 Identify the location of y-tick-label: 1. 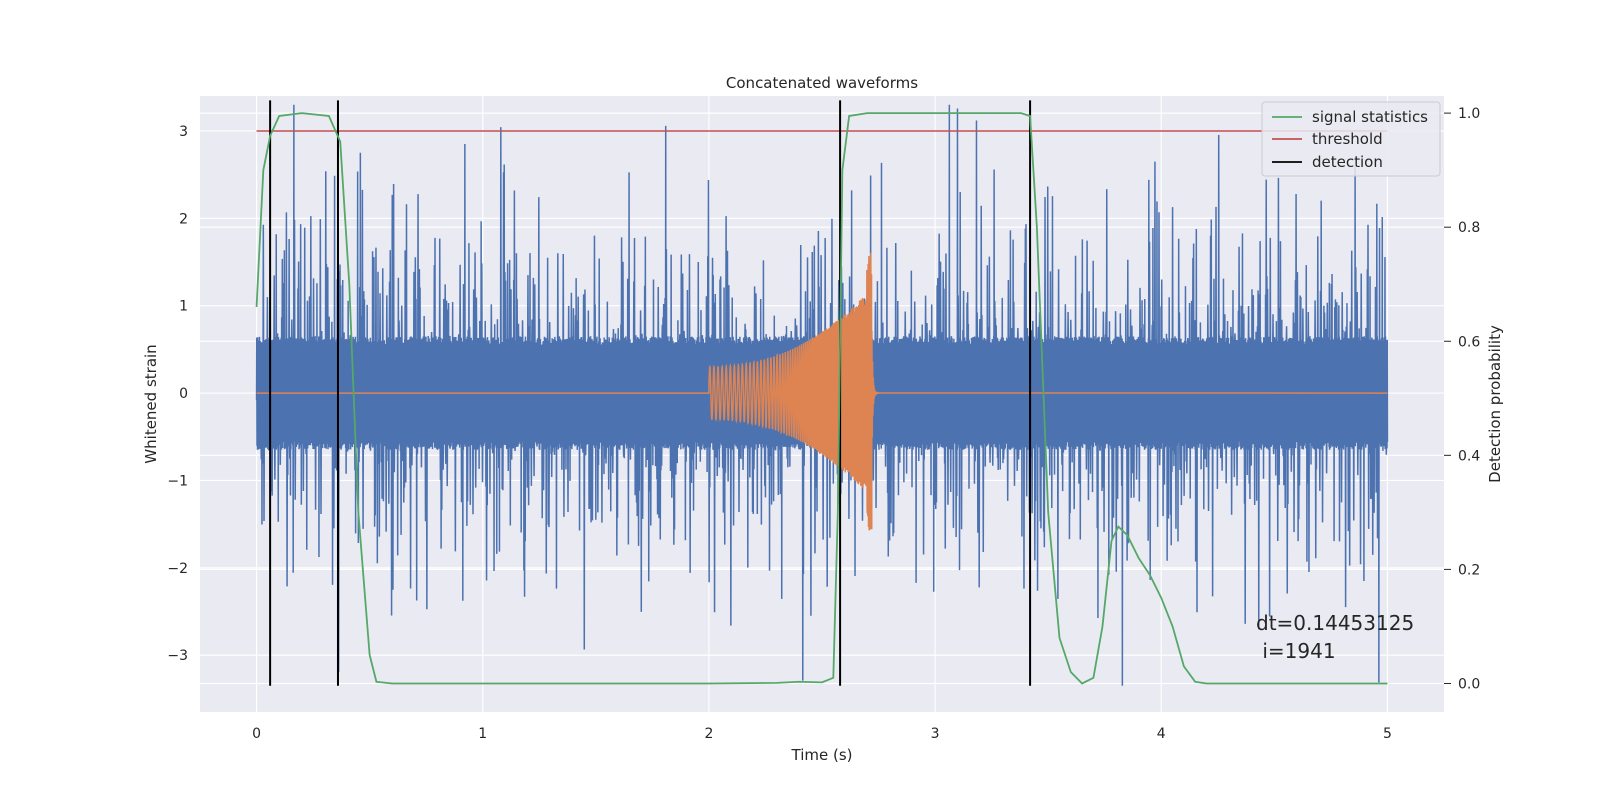
(183, 307).